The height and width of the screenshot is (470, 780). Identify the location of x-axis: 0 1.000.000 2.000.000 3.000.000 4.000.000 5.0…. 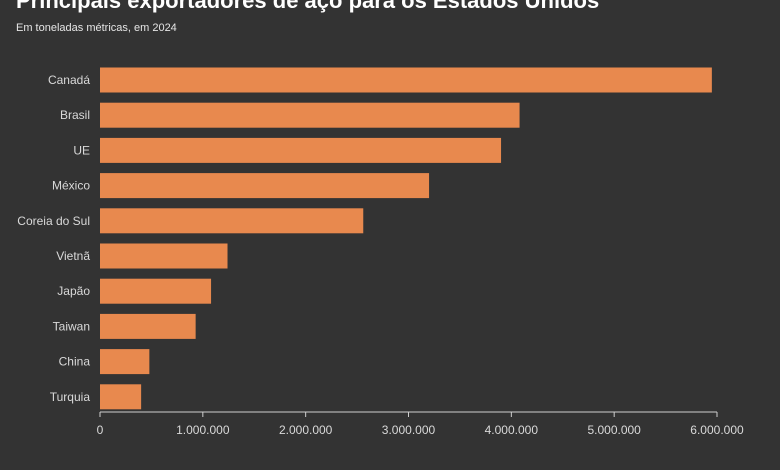
(420, 424).